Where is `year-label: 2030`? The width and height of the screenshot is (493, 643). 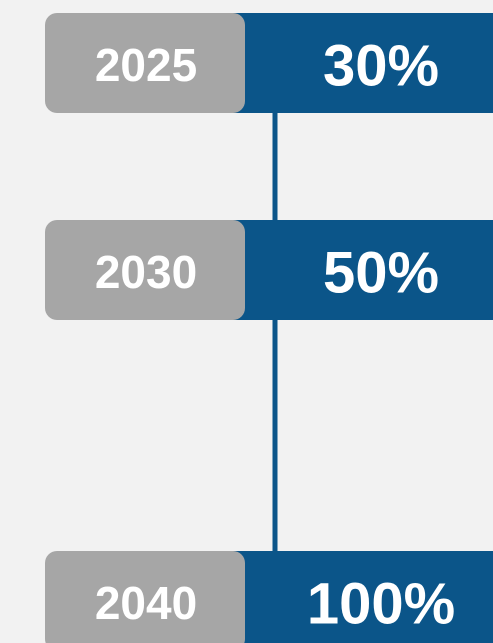
year-label: 2030 is located at coordinates (146, 272).